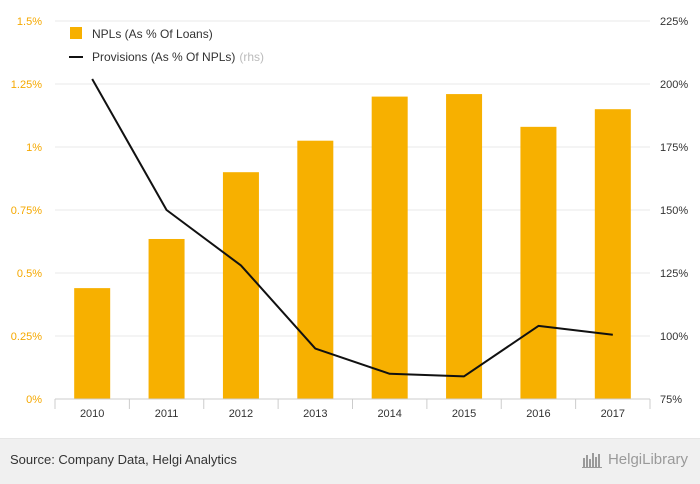  Describe the element at coordinates (123, 459) in the screenshot. I see `source-text: Source: Company Data, Helgi Analytics` at that location.